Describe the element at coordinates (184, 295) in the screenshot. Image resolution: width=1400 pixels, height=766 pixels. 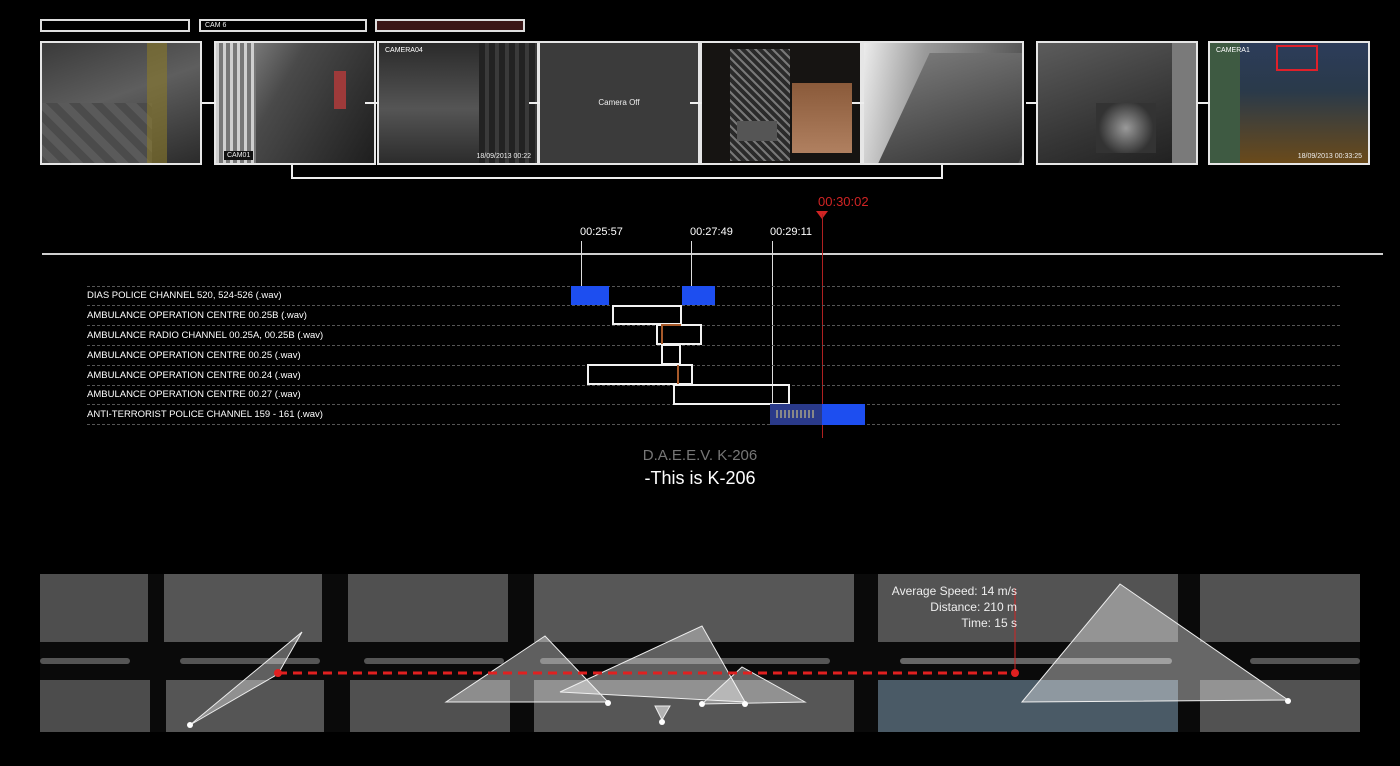
I see `track-label-1: DIAS POLICE CHANNEL 520, 524-526 (.wav)` at that location.